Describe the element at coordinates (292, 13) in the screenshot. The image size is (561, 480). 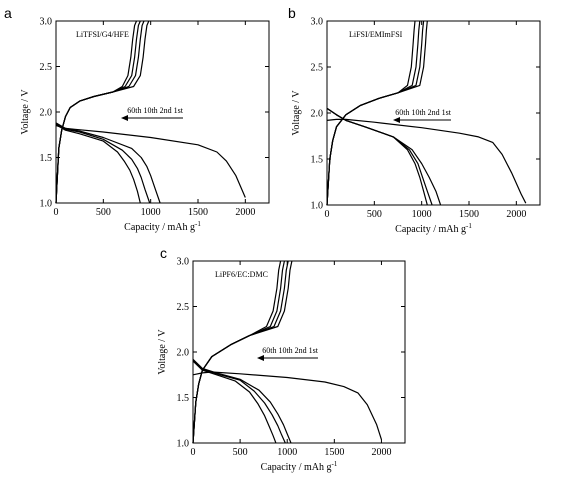
I see `panel-b-letter: b` at that location.